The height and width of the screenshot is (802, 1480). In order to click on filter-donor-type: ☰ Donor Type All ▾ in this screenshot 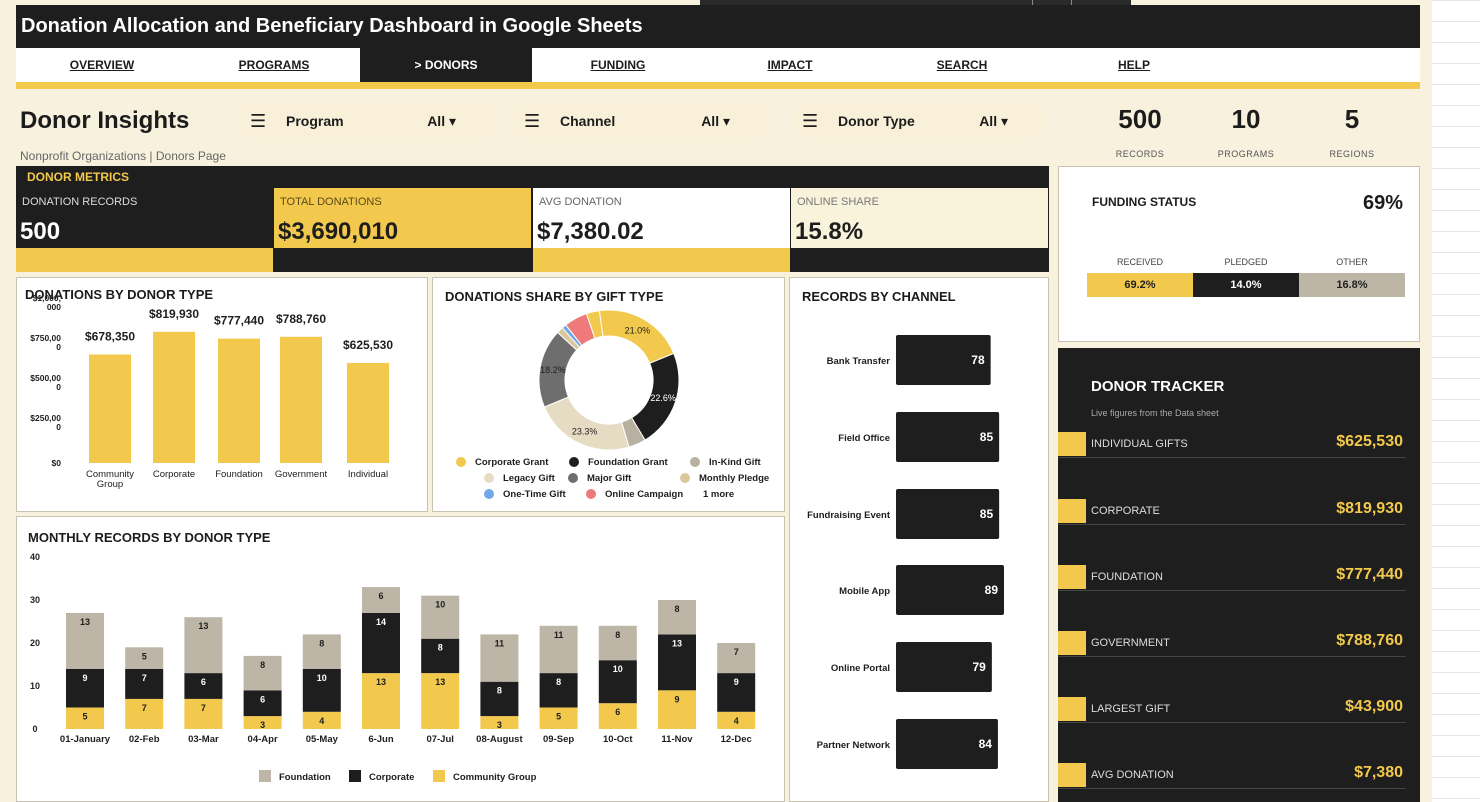, I will do `click(919, 121)`.